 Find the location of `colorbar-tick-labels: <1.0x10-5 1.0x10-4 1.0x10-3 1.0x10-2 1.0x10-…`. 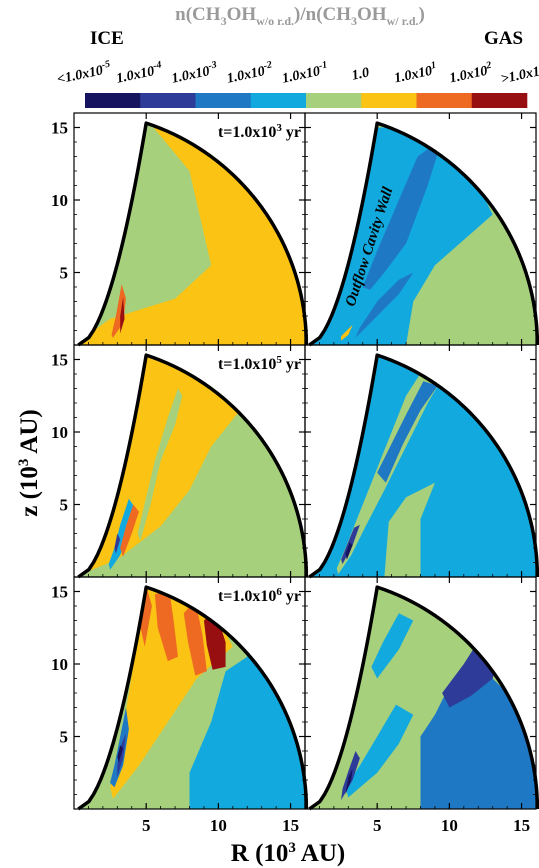

colorbar-tick-labels: <1.0x10-5 1.0x10-4 1.0x10-3 1.0x10-2 1.0x10-… is located at coordinates (297, 73).